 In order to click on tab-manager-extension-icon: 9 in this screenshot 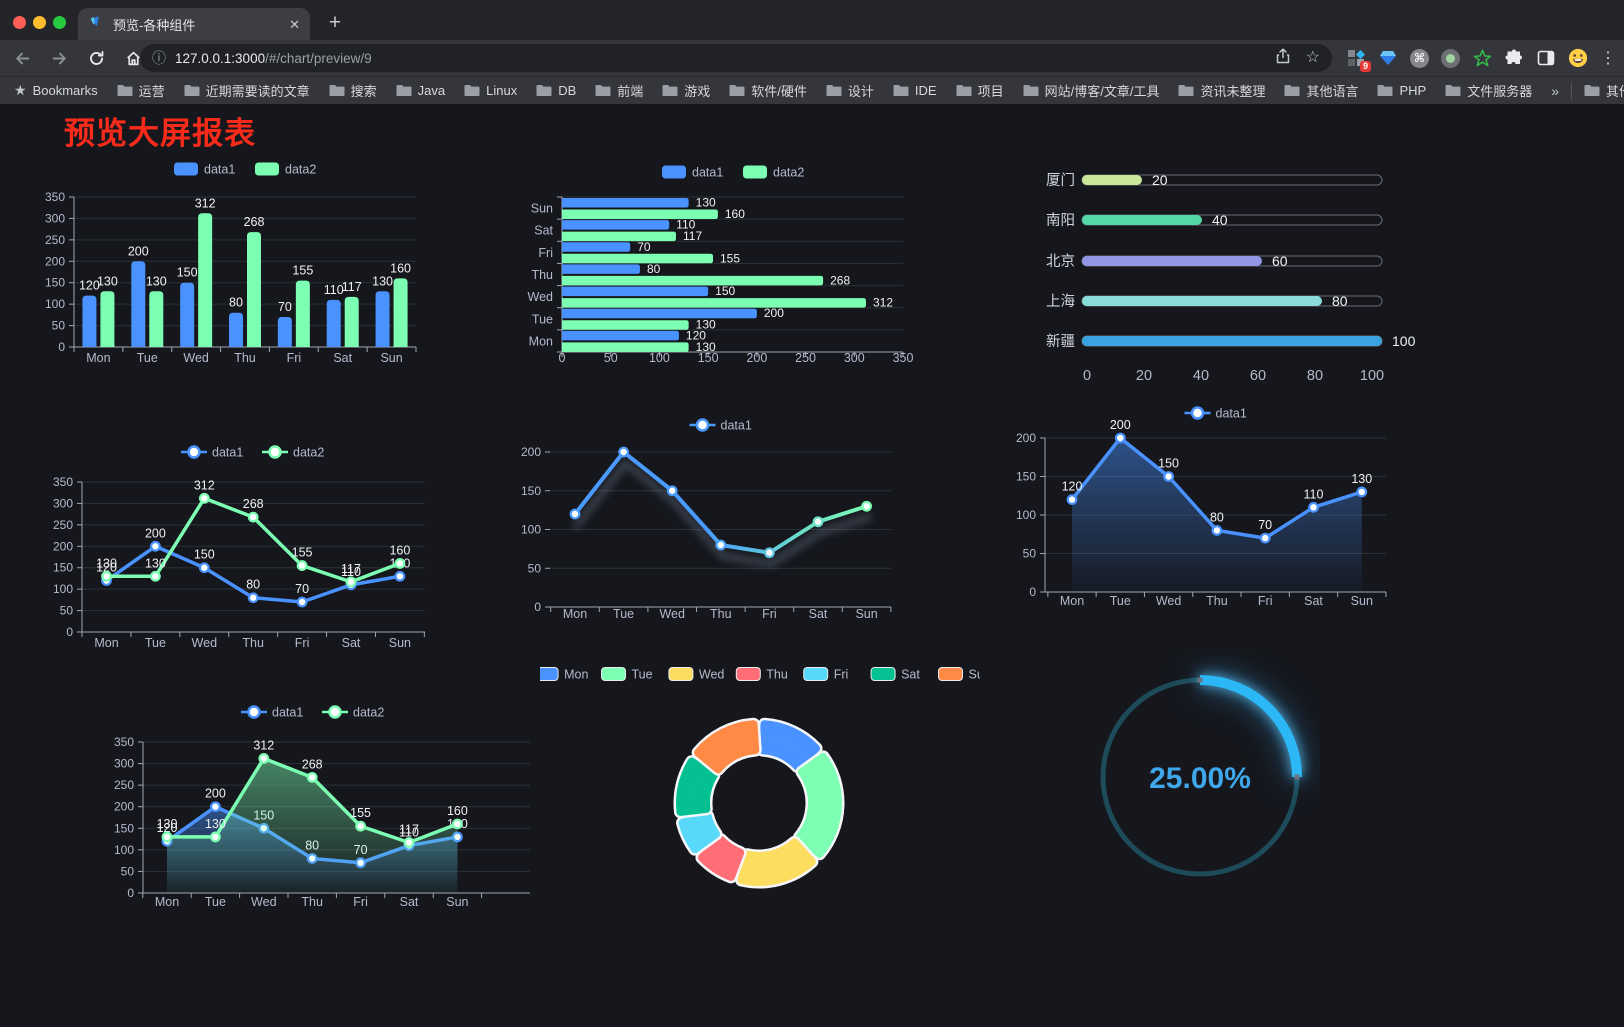, I will do `click(1358, 60)`.